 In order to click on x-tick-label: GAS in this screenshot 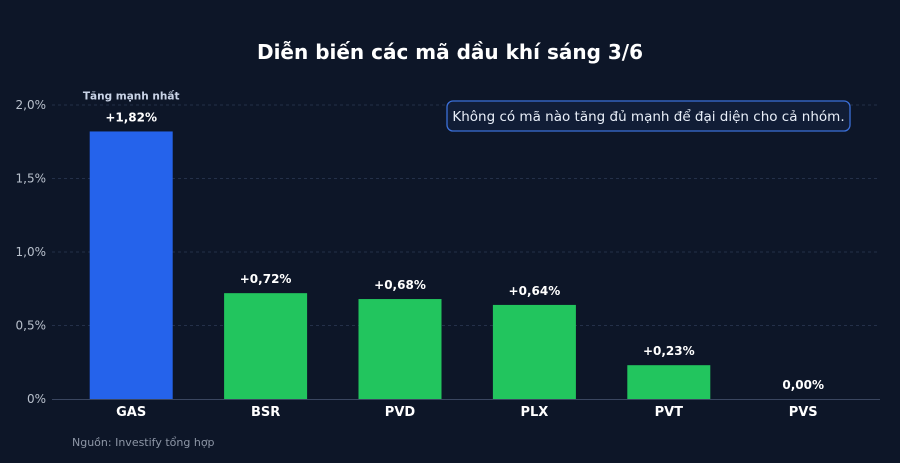, I will do `click(131, 412)`.